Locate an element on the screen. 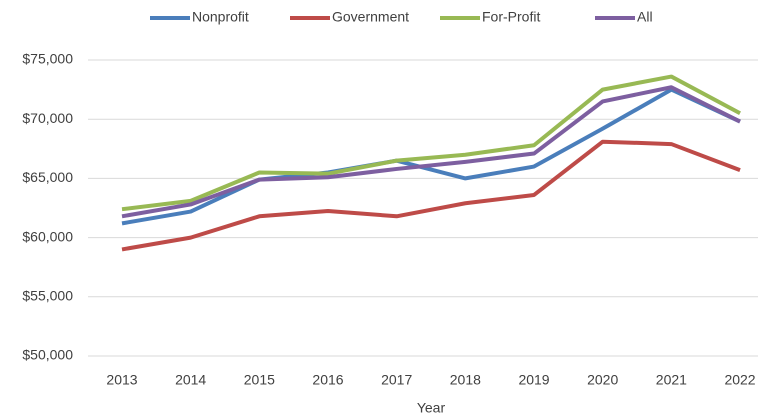  x-tick-label: 2020 is located at coordinates (602, 380).